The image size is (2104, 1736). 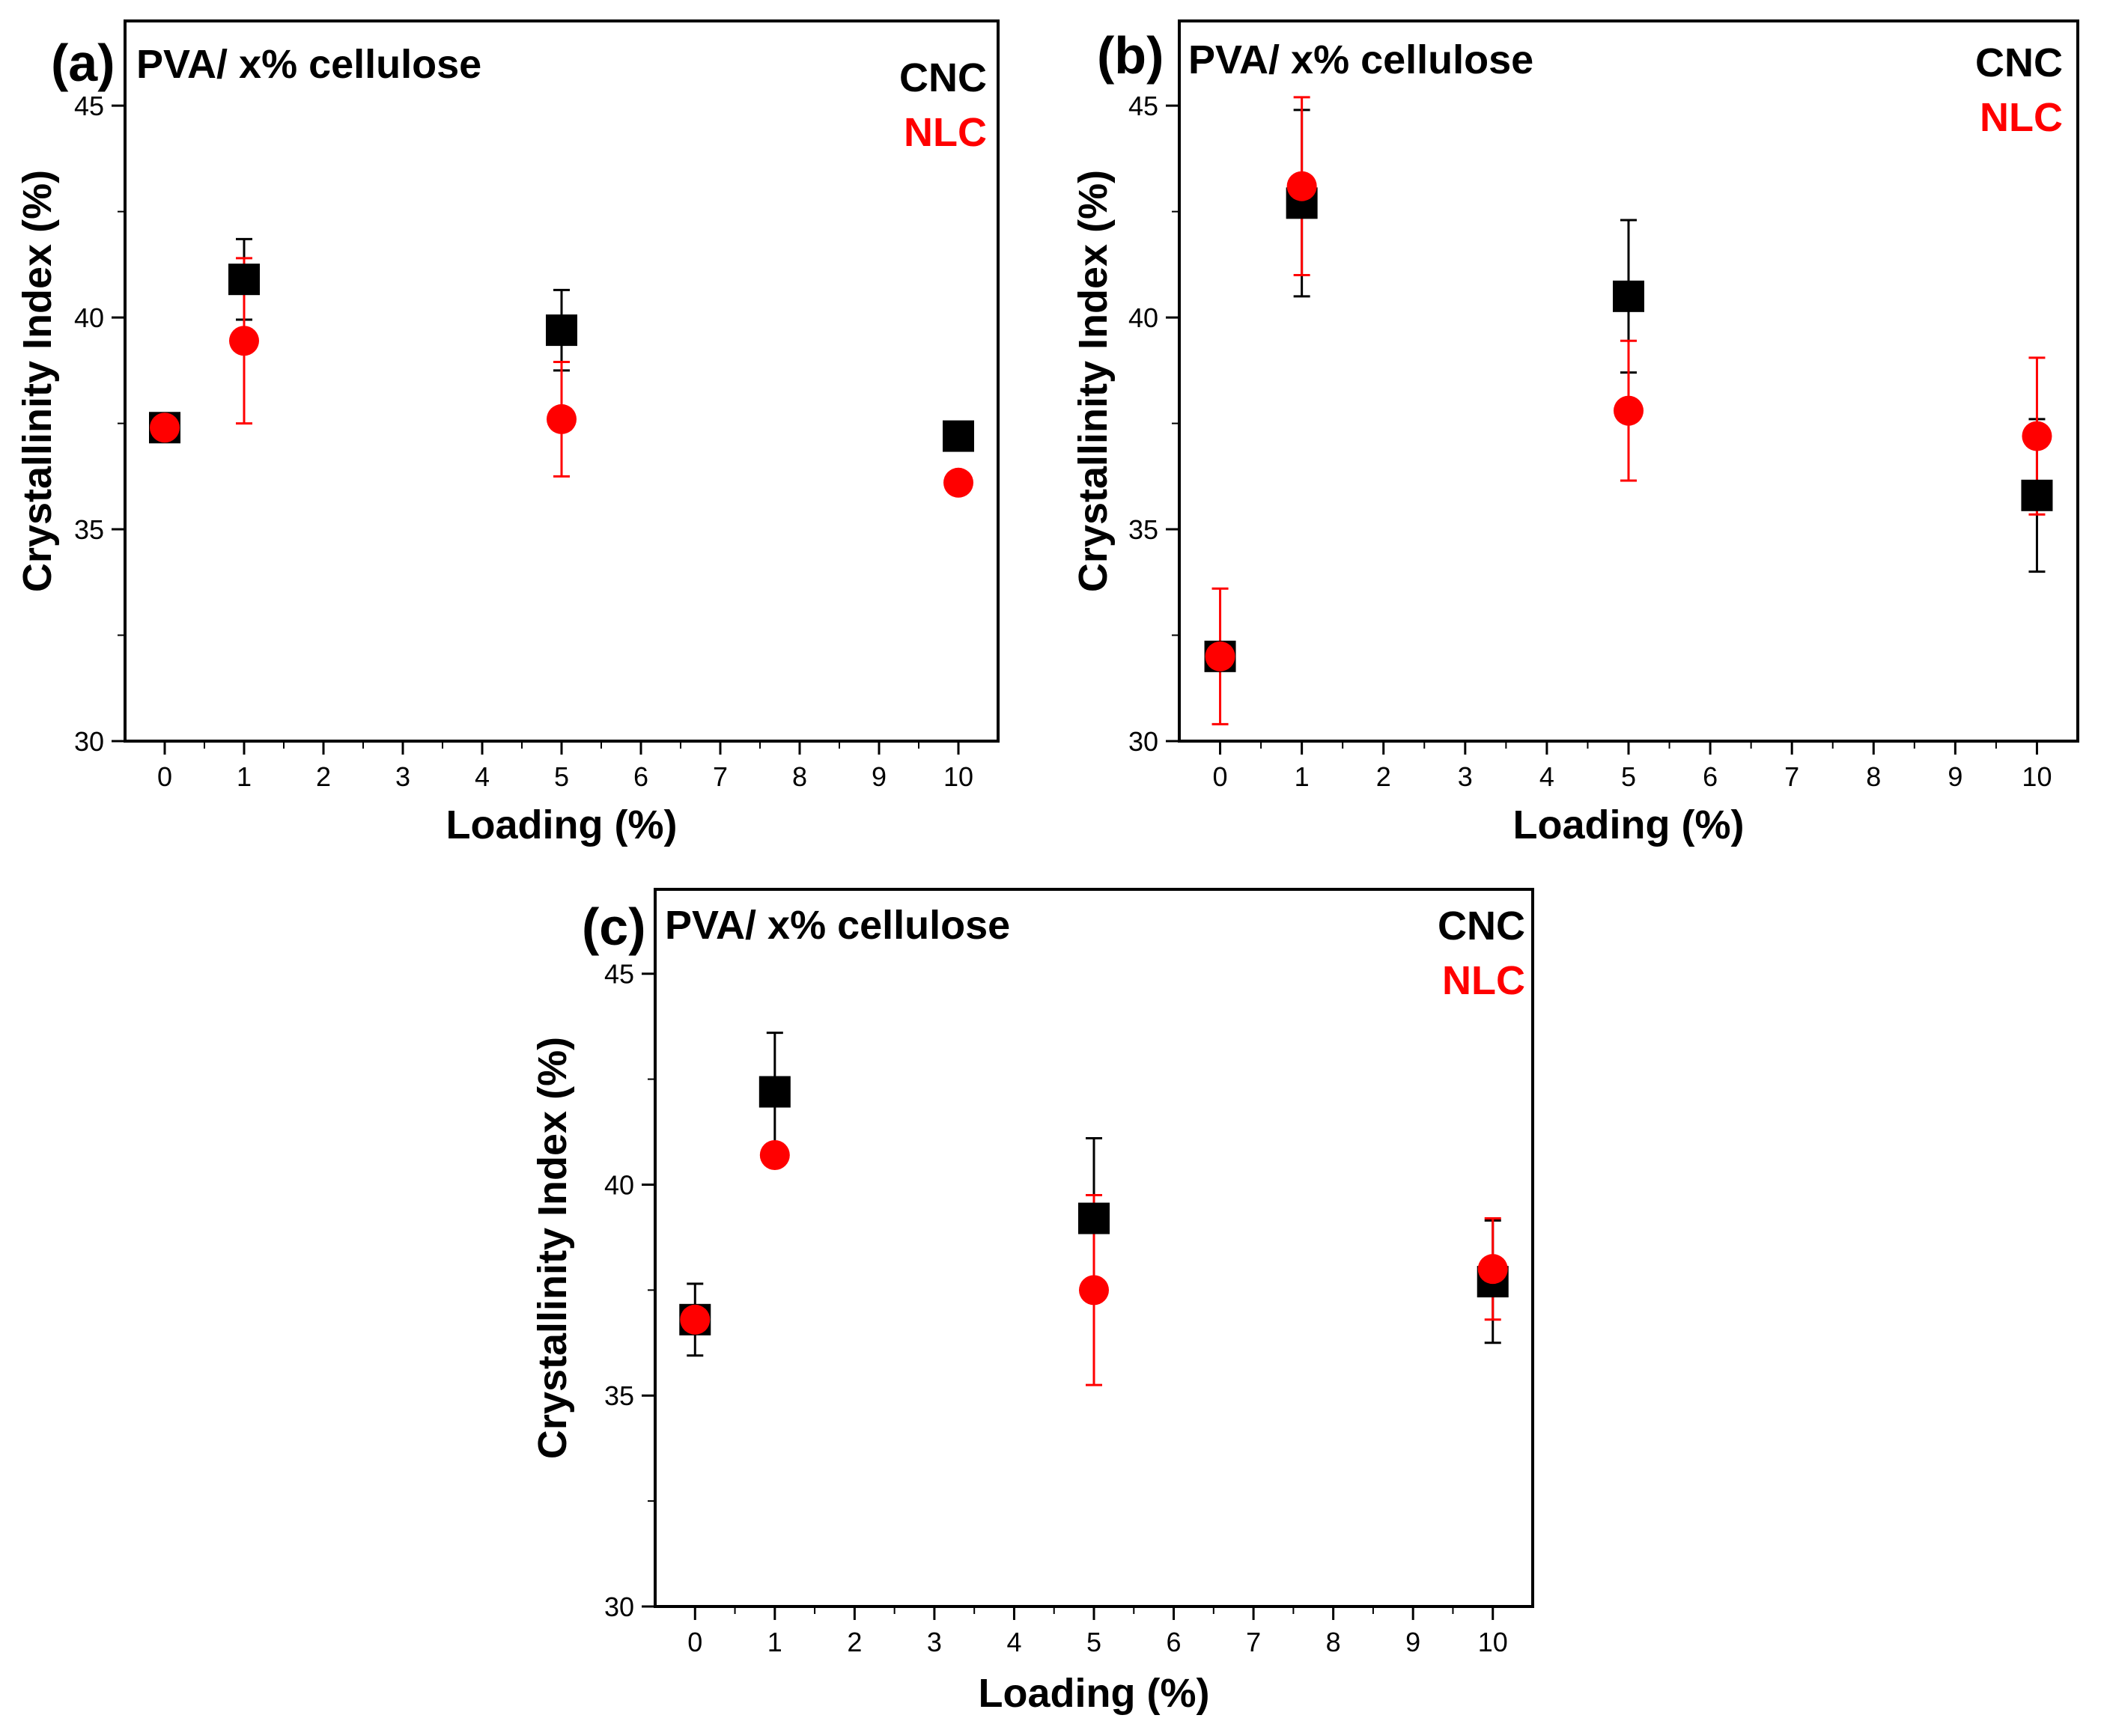 I want to click on panel-label: (a), so click(x=83, y=63).